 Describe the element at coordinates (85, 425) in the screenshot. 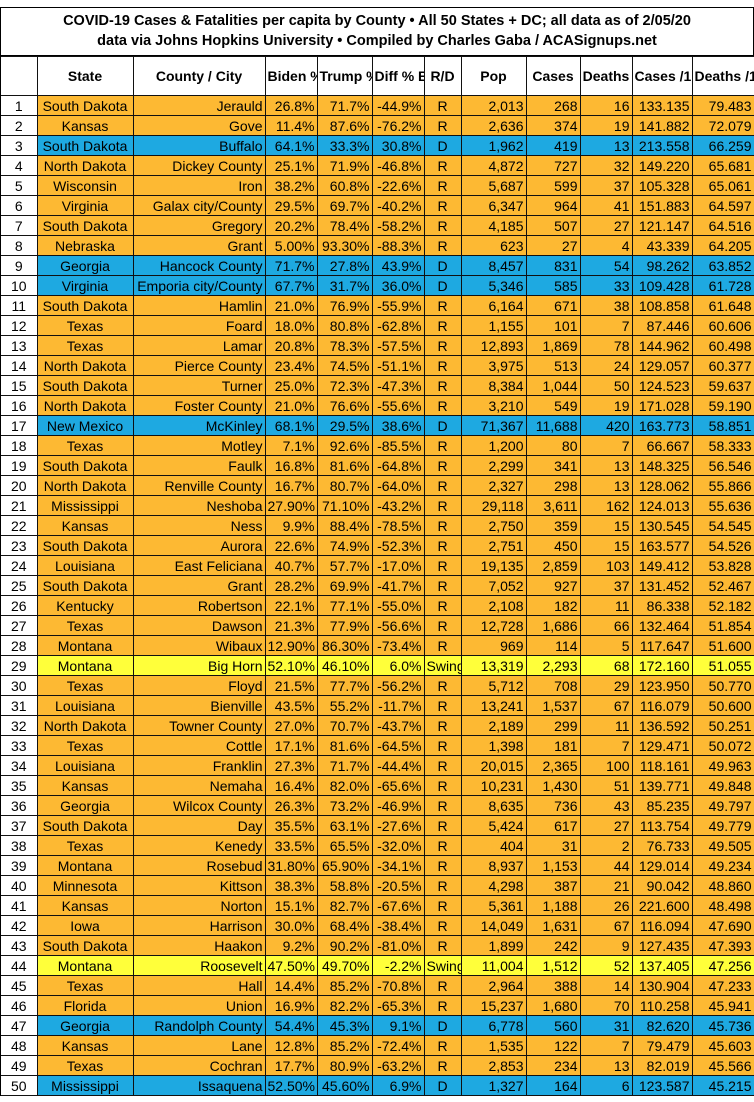

I see `cell-state: New Mexico` at that location.